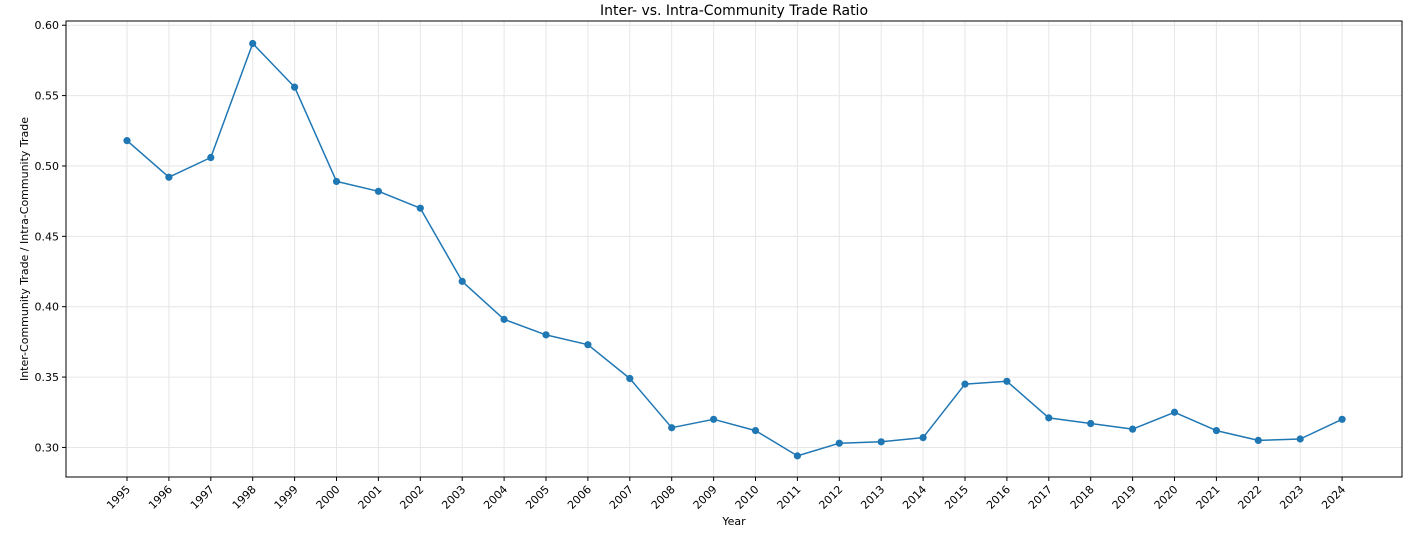 The height and width of the screenshot is (534, 1413). I want to click on x-tick-label: 2023, so click(1291, 497).